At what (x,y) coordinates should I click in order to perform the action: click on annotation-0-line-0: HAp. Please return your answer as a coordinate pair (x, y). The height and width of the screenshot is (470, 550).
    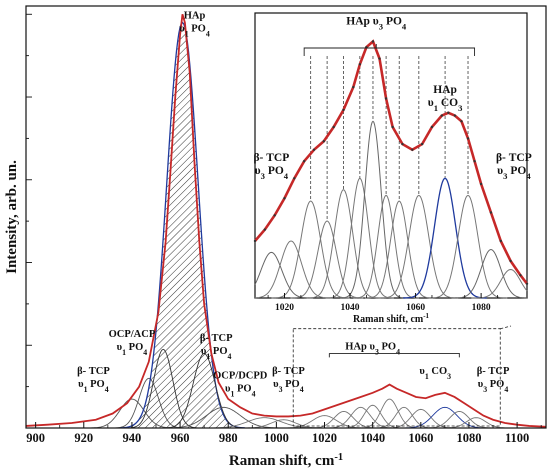
    Looking at the image, I should click on (195, 15).